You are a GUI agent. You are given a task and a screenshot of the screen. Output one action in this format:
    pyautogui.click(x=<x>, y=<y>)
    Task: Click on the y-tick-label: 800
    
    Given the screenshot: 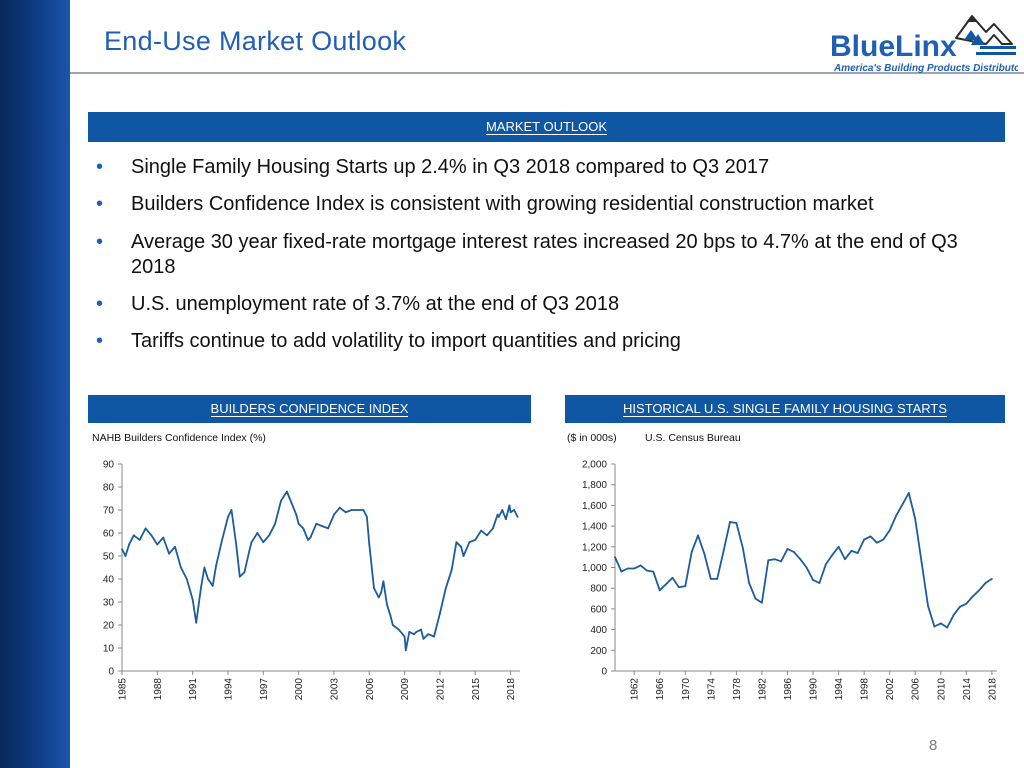 What is the action you would take?
    pyautogui.click(x=598, y=589)
    